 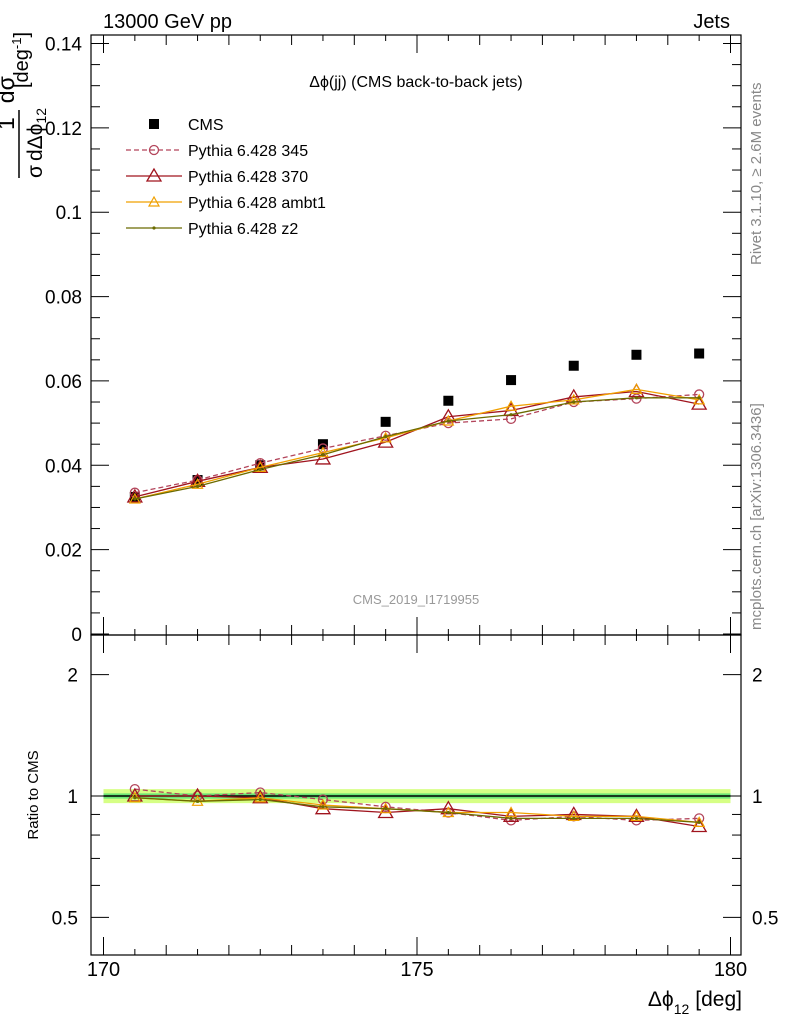 What do you see at coordinates (248, 177) in the screenshot?
I see `legend-label-p370: Pythia 6.428 370` at bounding box center [248, 177].